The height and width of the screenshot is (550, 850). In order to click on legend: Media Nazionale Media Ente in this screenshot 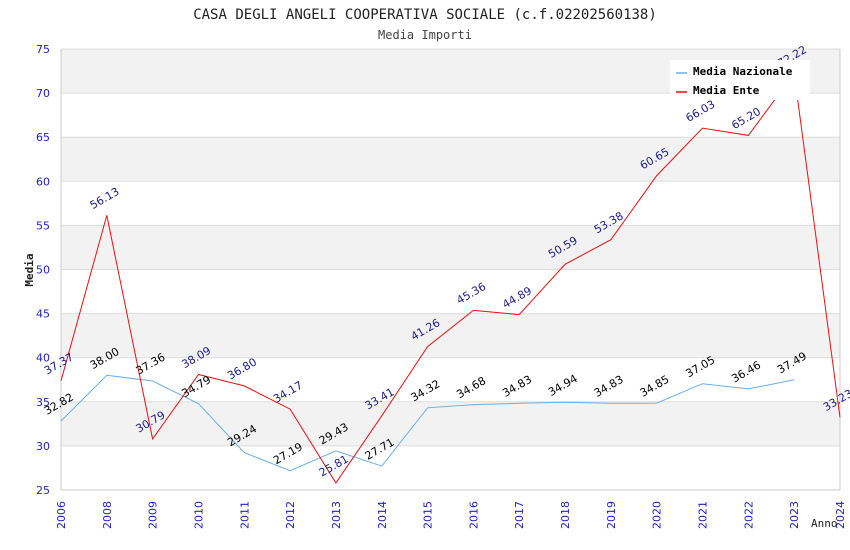, I will do `click(740, 80)`.